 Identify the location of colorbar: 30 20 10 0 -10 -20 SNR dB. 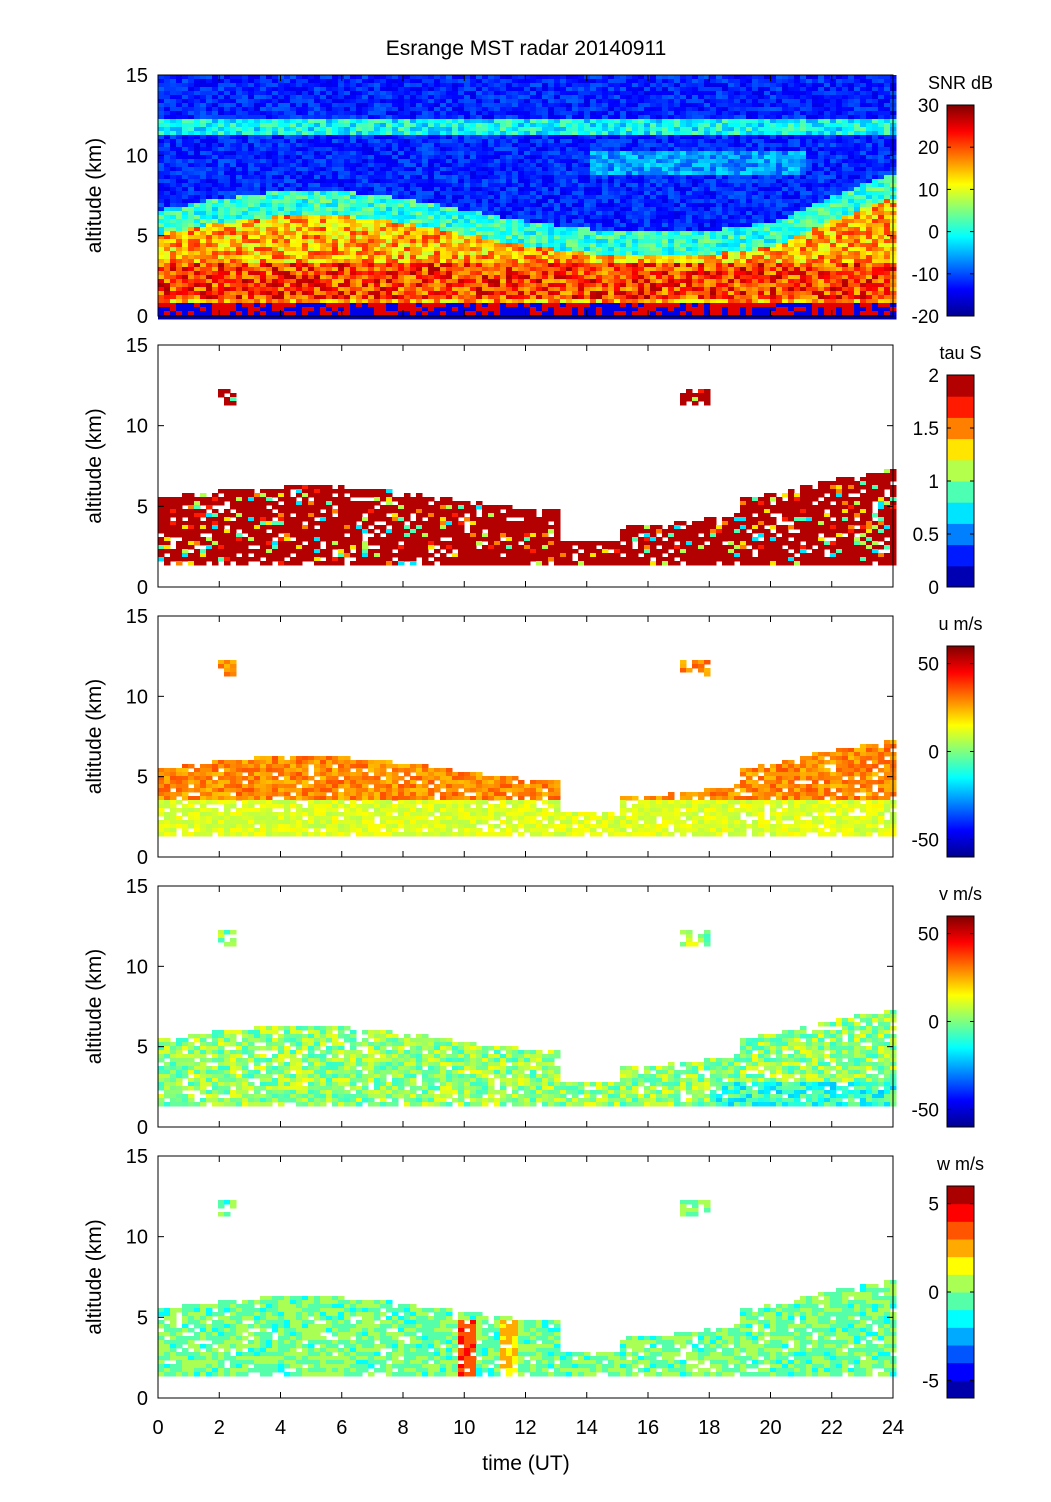
(952, 200).